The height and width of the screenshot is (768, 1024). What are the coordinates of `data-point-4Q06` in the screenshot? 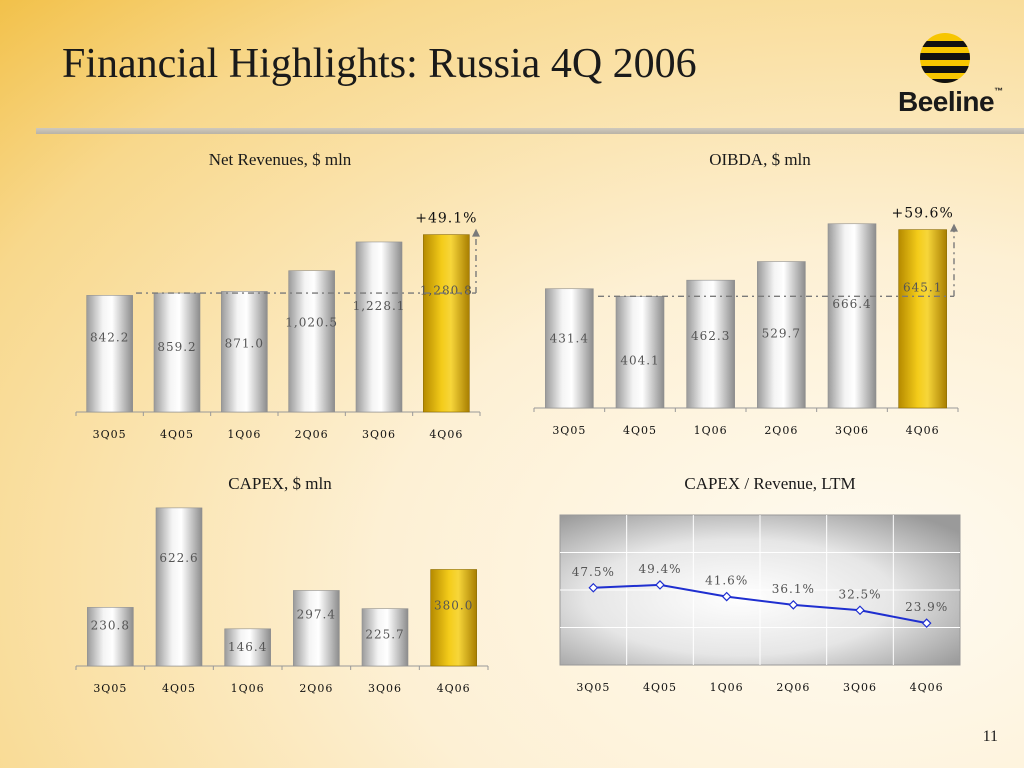 It's located at (926, 623).